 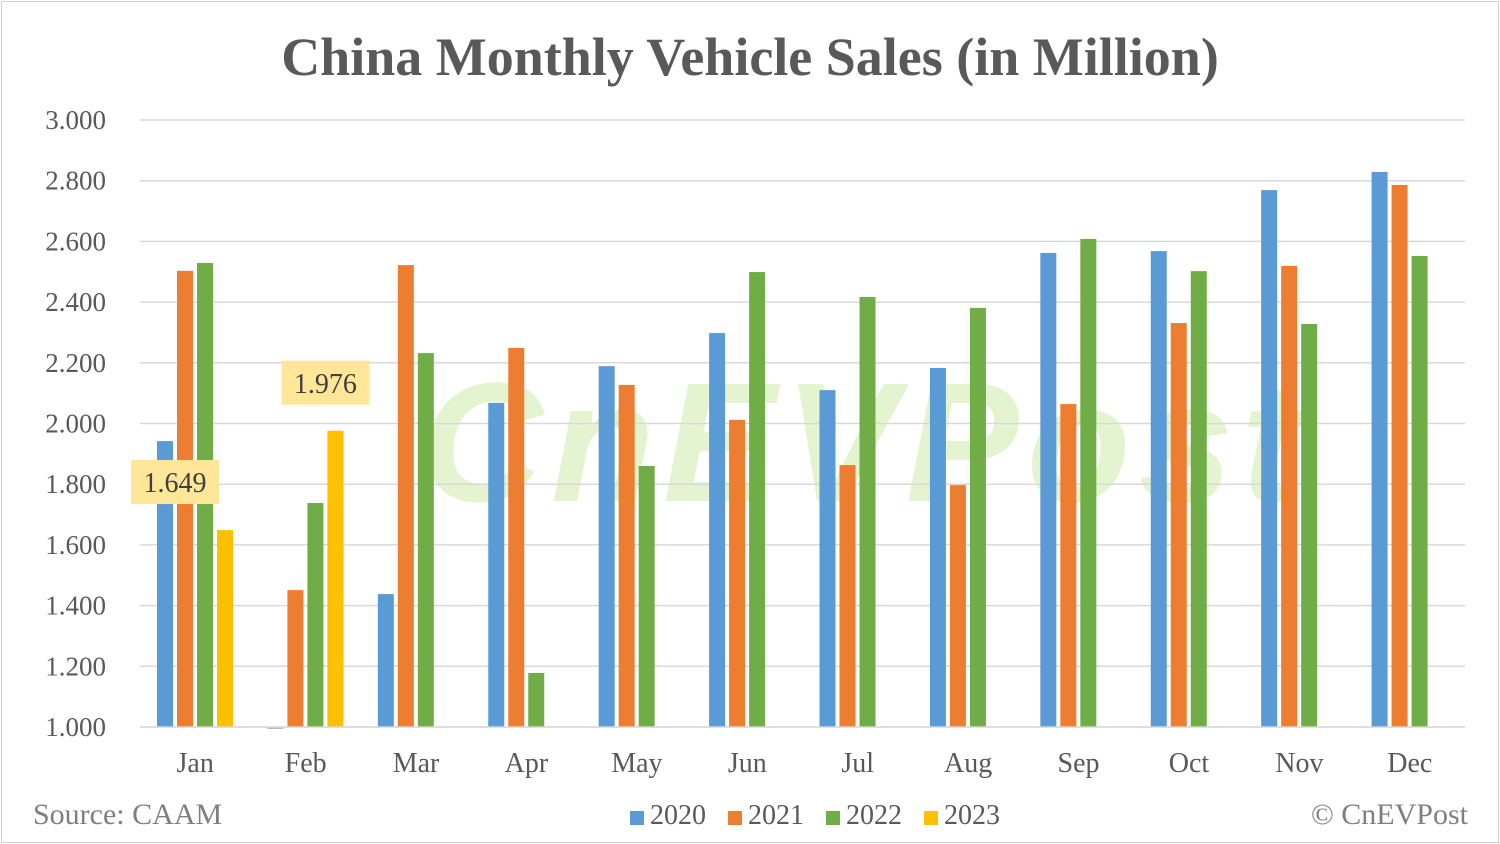 What do you see at coordinates (717, 530) in the screenshot?
I see `bar-2020-Jun` at bounding box center [717, 530].